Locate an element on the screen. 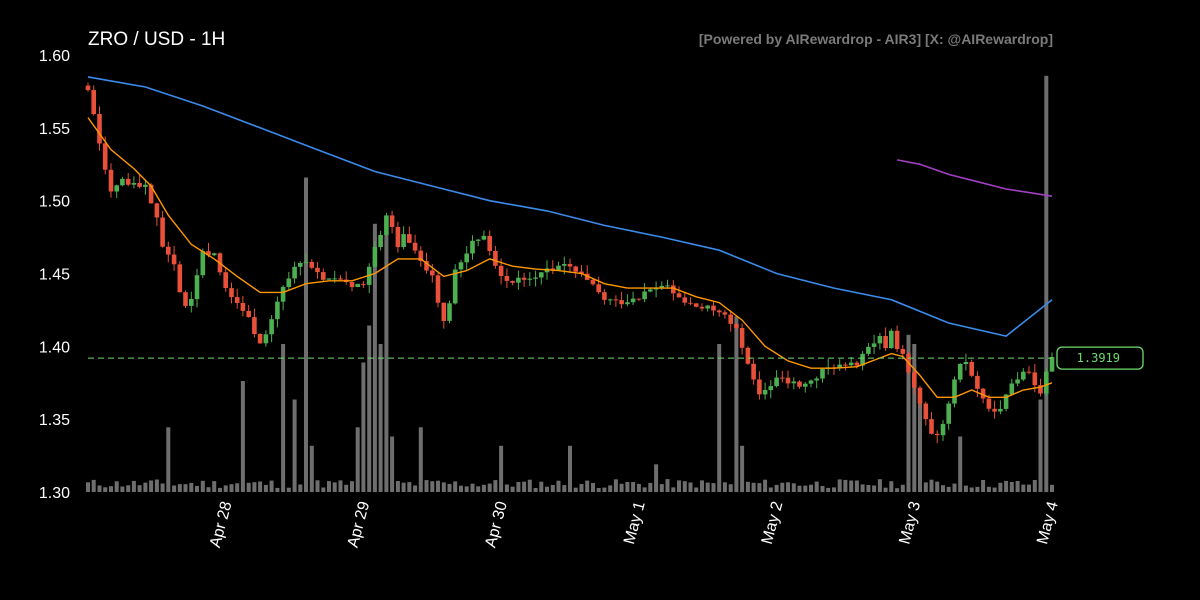  y-tick-label: 1.35 is located at coordinates (54, 420).